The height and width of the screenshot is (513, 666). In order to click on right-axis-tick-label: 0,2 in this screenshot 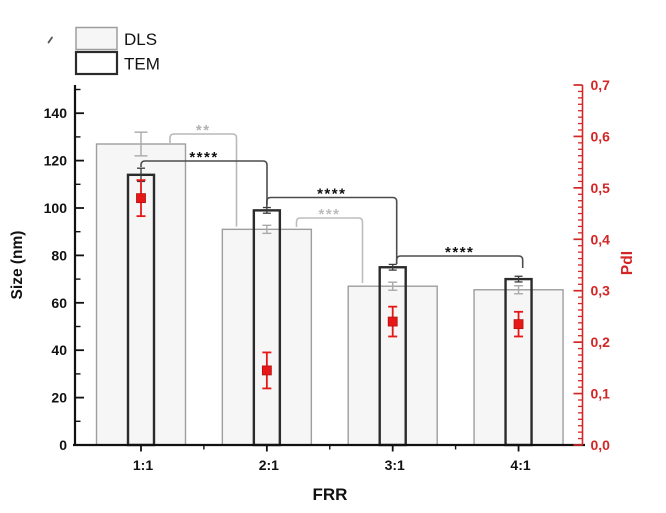, I will do `click(601, 342)`.